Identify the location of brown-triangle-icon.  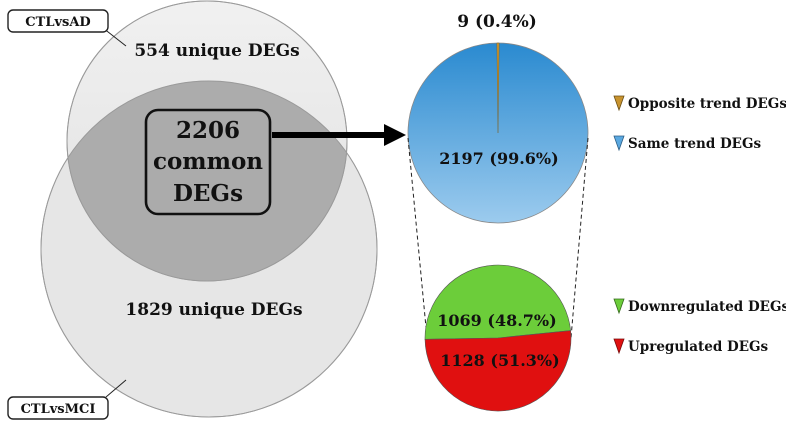
(619, 103).